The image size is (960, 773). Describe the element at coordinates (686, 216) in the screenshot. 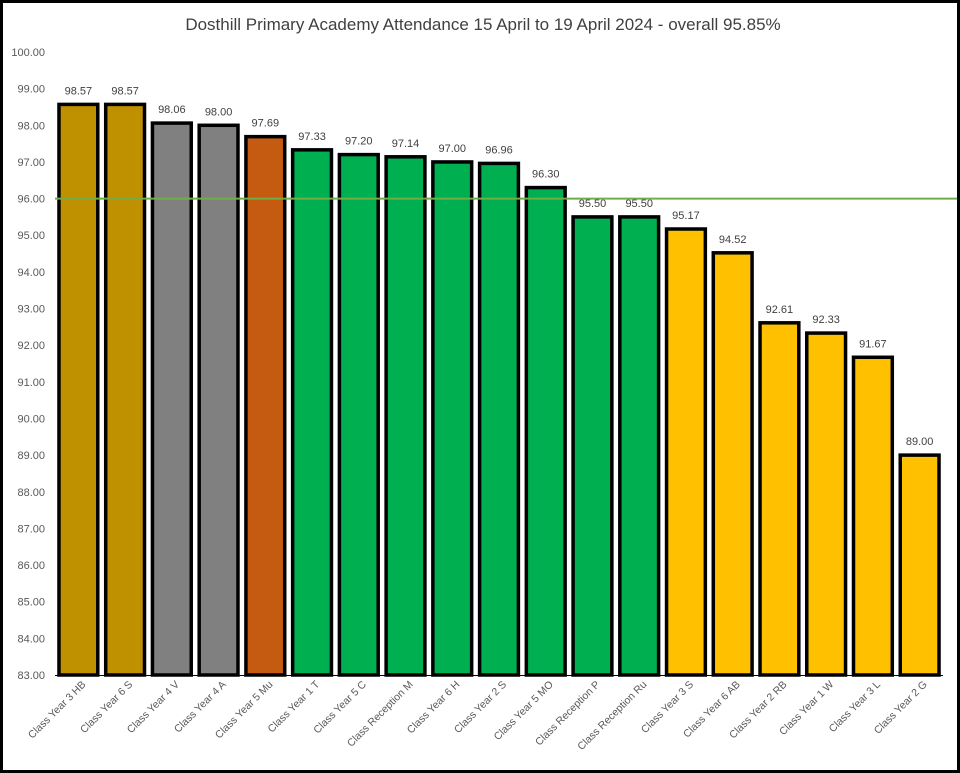

I see `data-label: 95.17` at that location.